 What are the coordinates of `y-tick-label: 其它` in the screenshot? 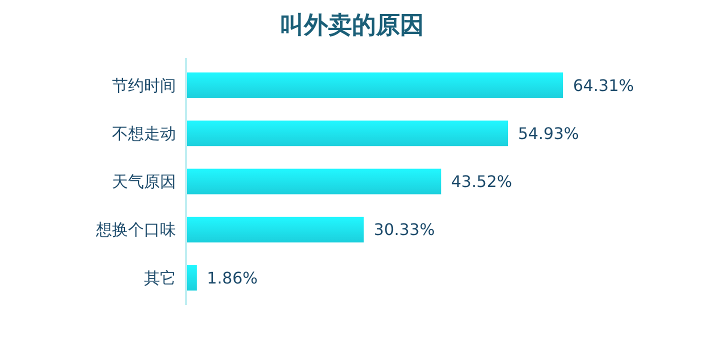 It's located at (160, 278).